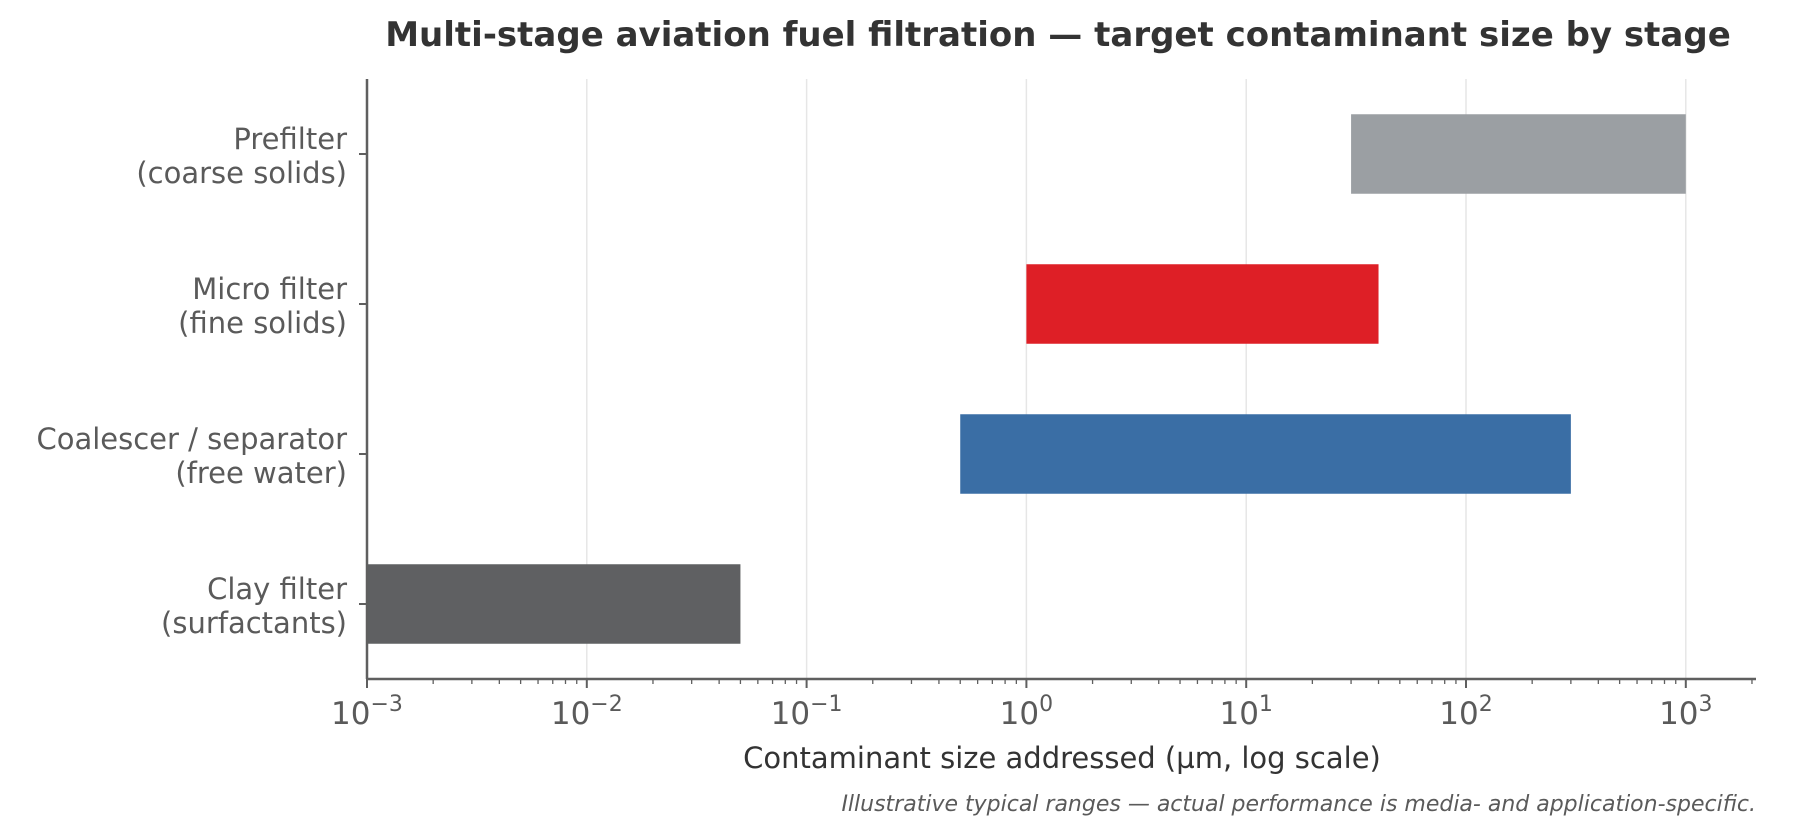 This screenshot has height=832, width=1793. I want to click on category-sublabel: (fine solids), so click(262, 323).